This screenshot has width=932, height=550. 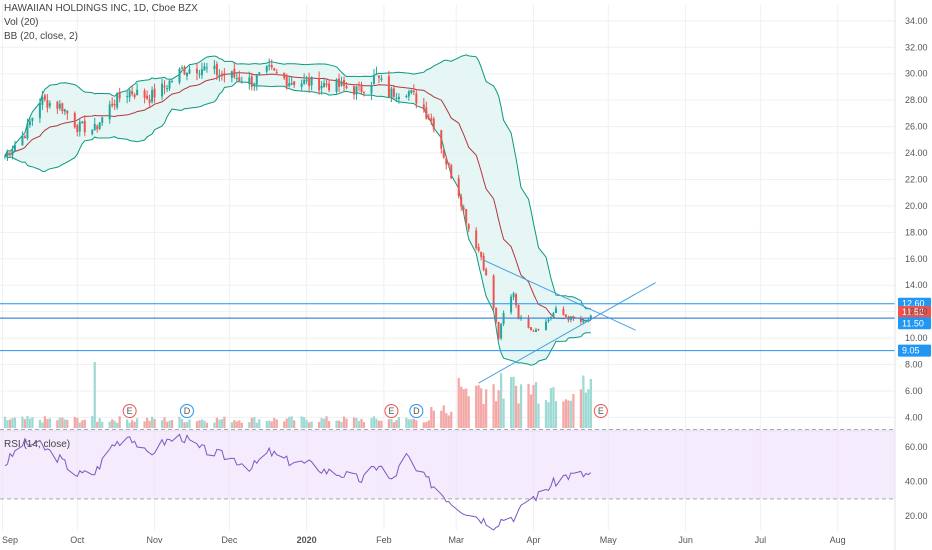 What do you see at coordinates (913, 323) in the screenshot?
I see `price-tag-label: 11.50` at bounding box center [913, 323].